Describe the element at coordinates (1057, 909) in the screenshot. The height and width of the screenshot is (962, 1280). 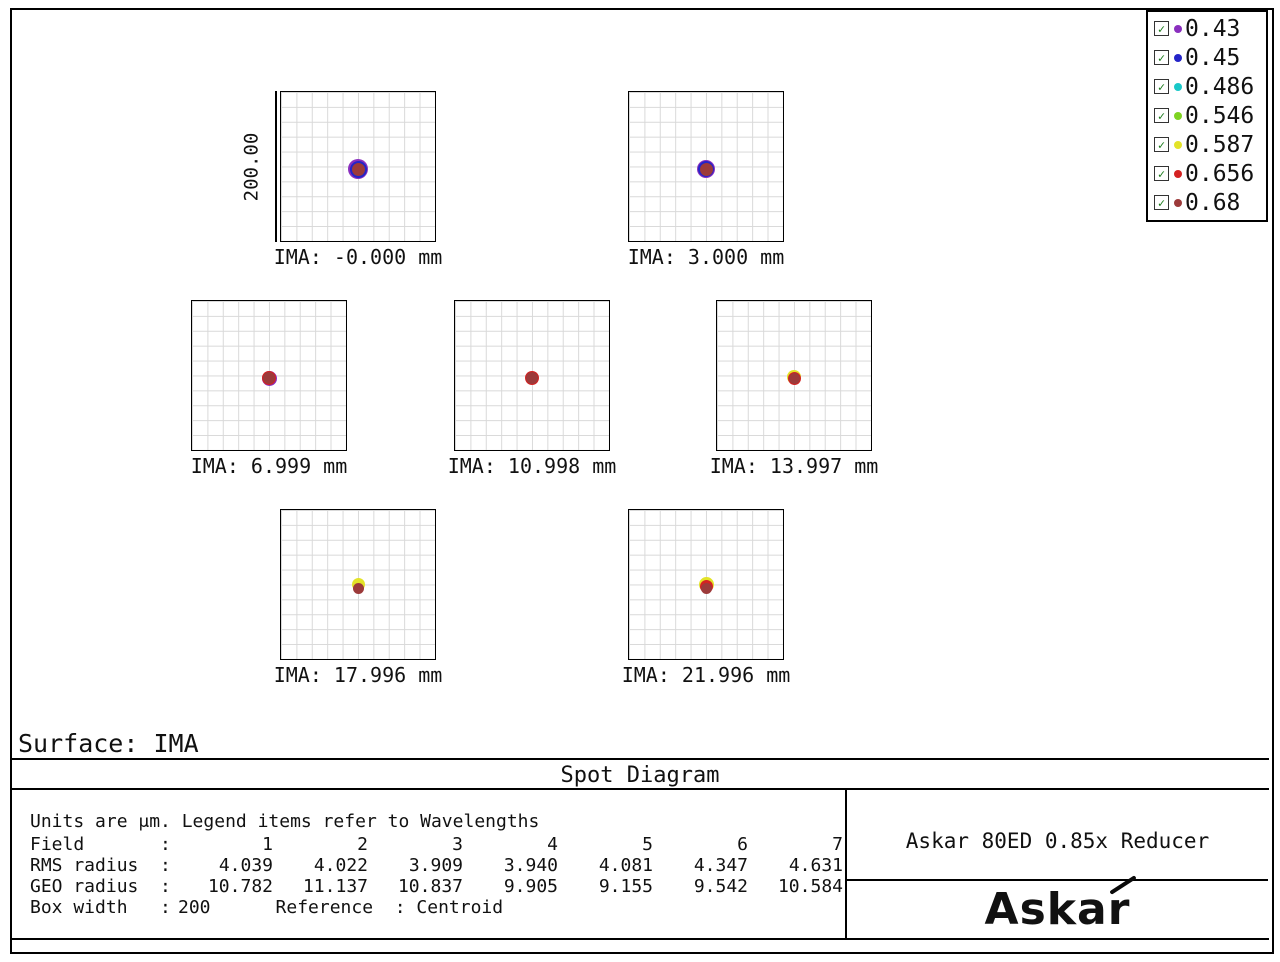
I see `brand-name: Askar` at that location.